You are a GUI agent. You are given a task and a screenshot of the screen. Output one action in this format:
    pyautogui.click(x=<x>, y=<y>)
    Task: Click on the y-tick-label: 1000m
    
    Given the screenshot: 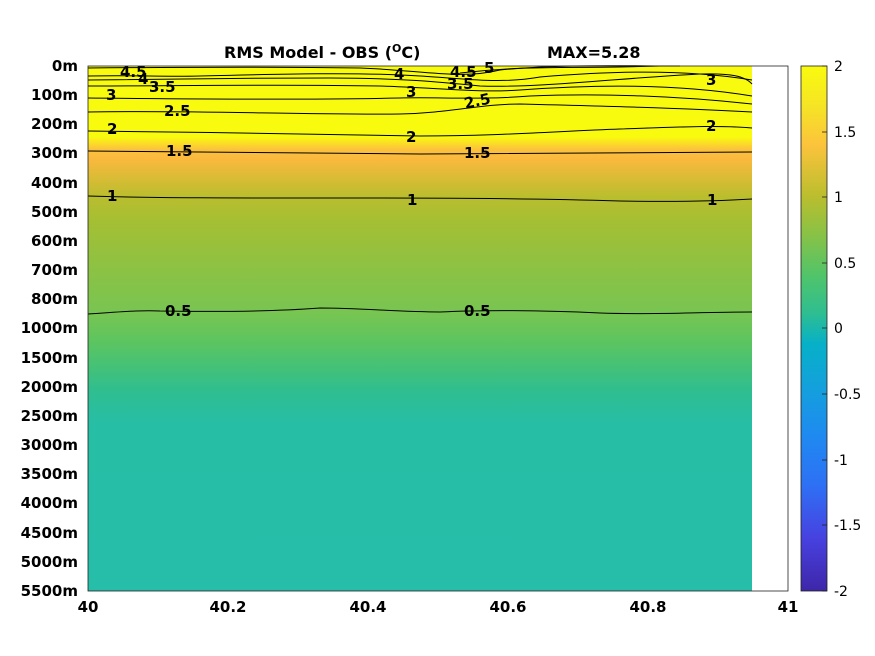 What is the action you would take?
    pyautogui.click(x=49, y=328)
    